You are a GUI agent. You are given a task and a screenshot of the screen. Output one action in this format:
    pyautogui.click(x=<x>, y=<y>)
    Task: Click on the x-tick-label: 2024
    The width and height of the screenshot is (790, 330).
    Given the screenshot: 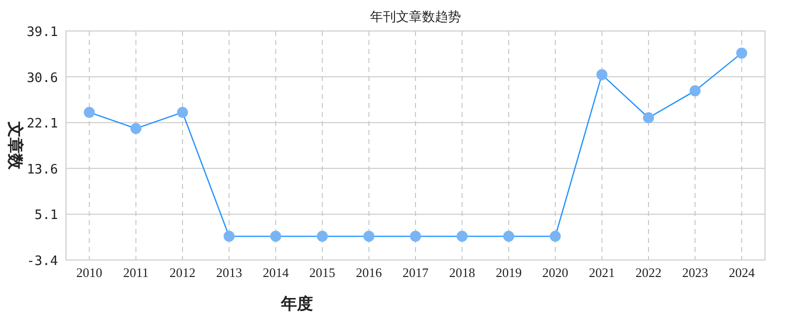 What is the action you would take?
    pyautogui.click(x=742, y=272)
    